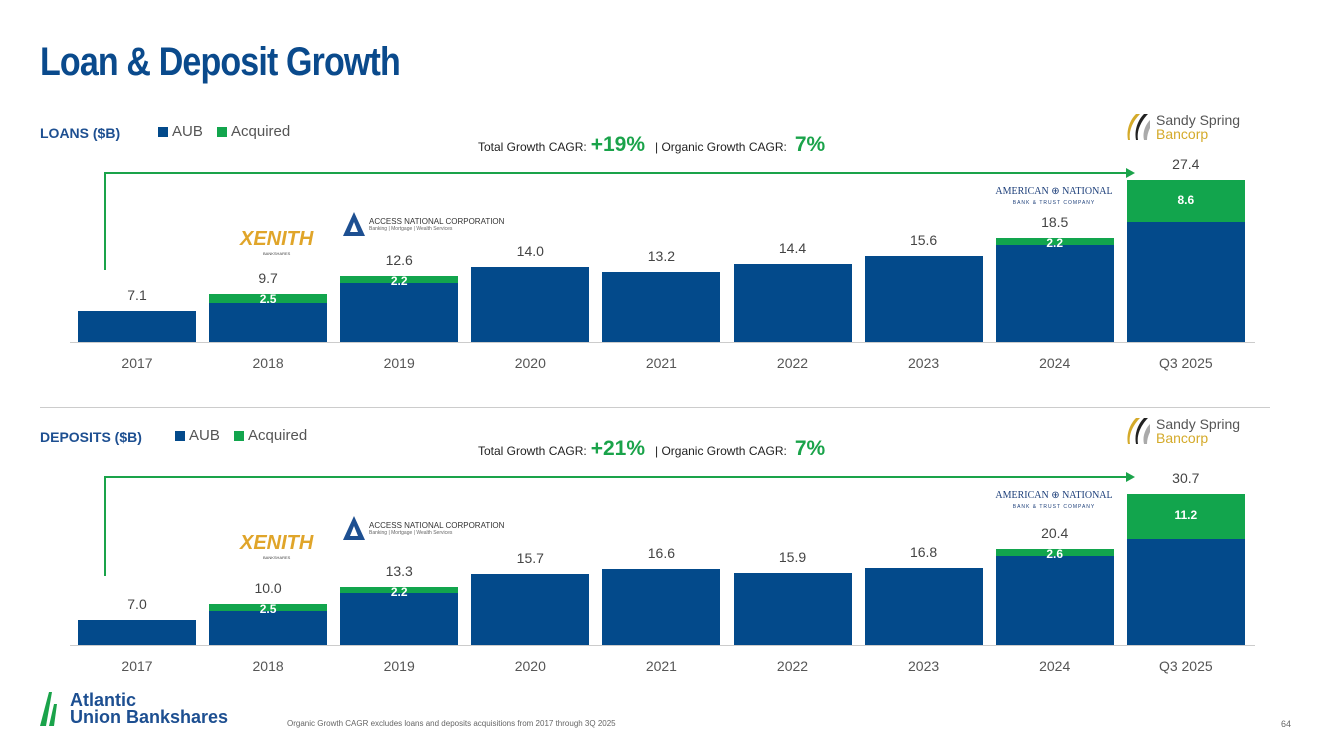 The width and height of the screenshot is (1333, 749). Describe the element at coordinates (80, 133) in the screenshot. I see `section-title: LOANS ($B)` at that location.